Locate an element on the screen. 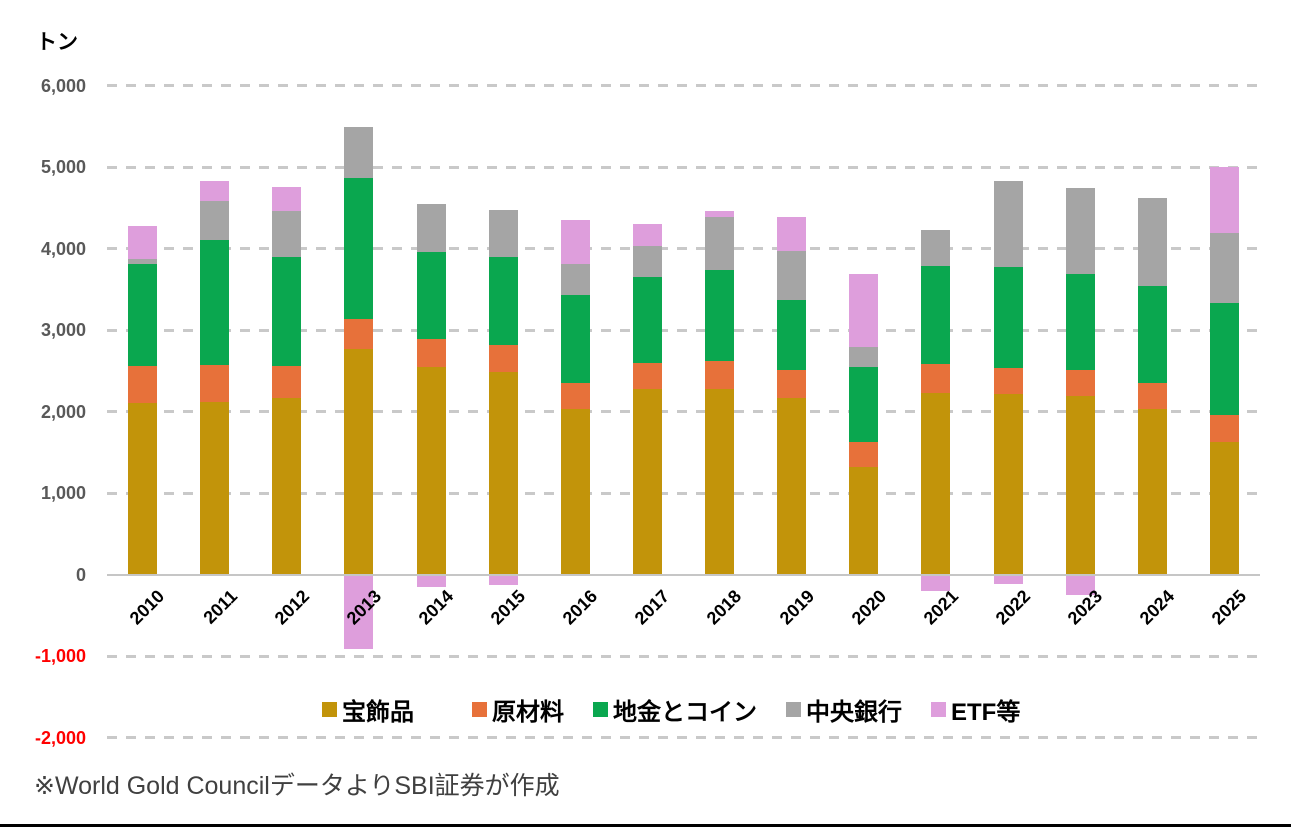 The height and width of the screenshot is (833, 1291). legend-label: 中央銀行 is located at coordinates (854, 712).